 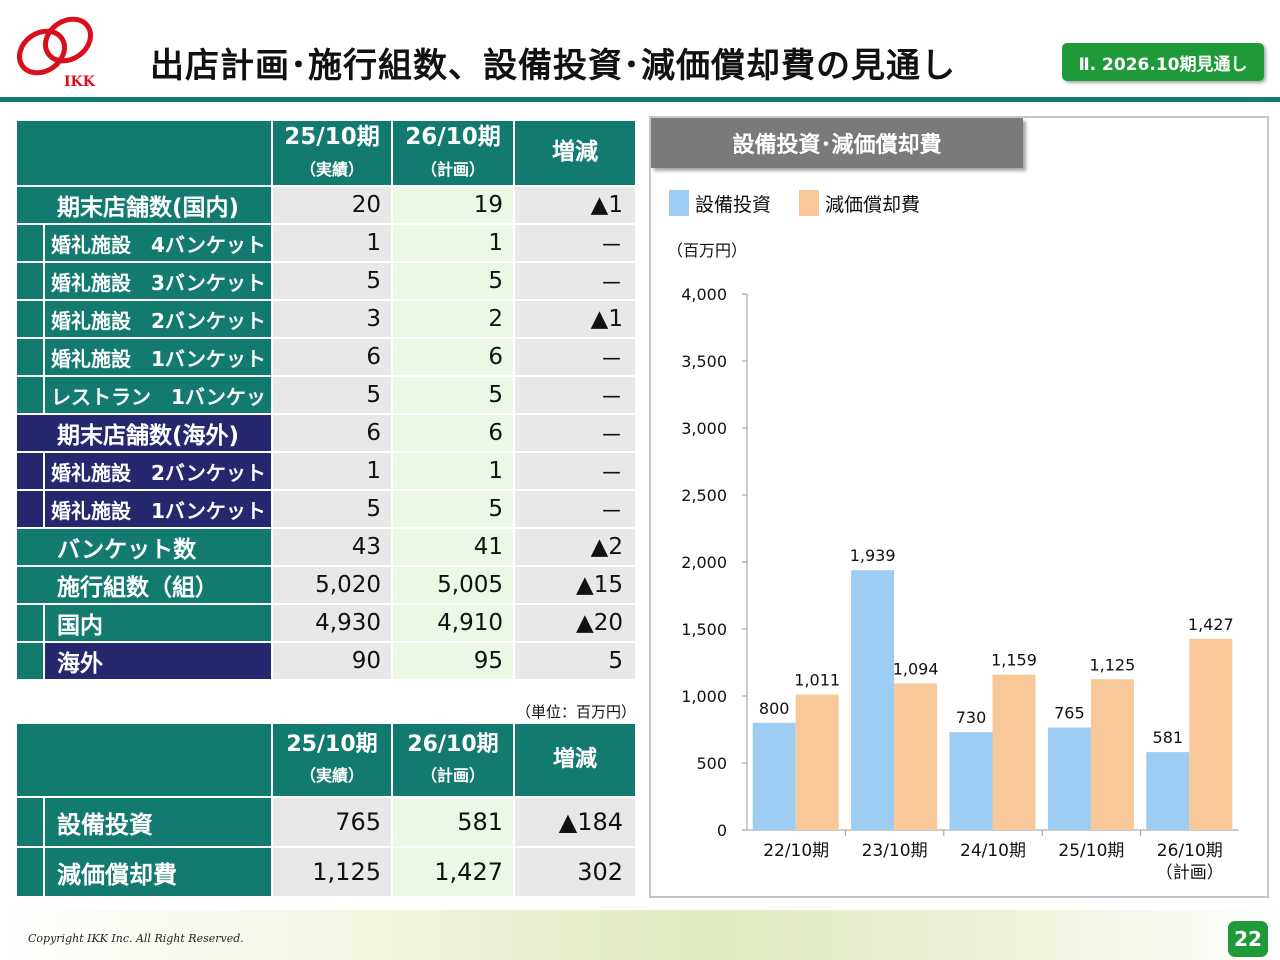 I want to click on table-corner, so click(x=144, y=760).